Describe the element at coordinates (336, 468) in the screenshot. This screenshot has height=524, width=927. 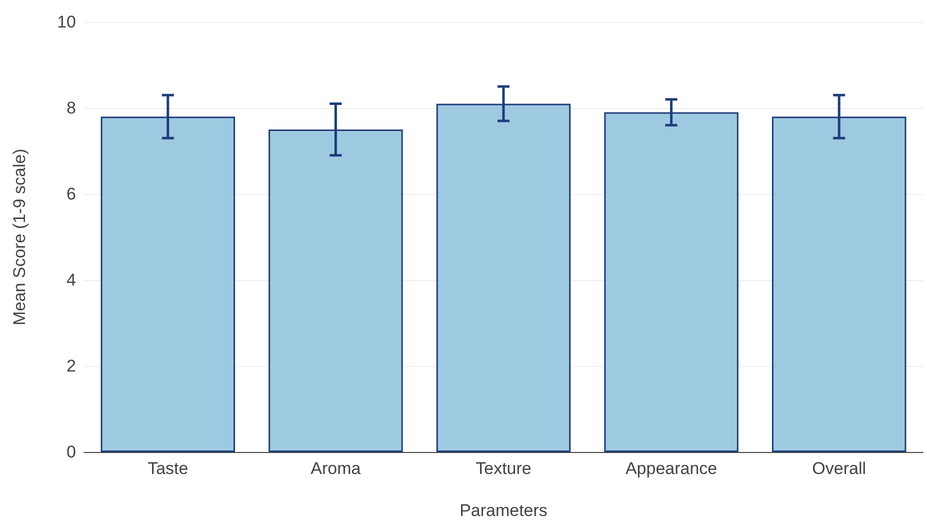
I see `x-tick-label: Aroma` at that location.